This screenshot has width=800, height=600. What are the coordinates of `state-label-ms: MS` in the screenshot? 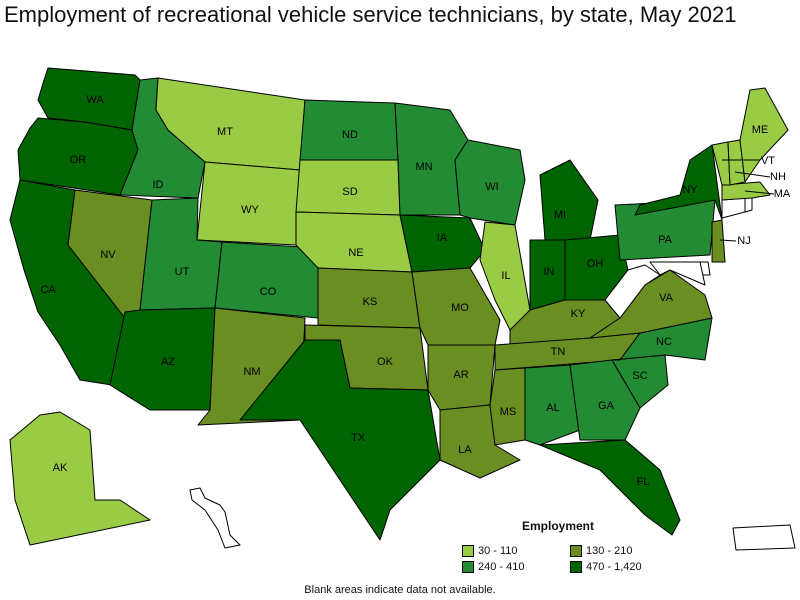 It's located at (508, 412).